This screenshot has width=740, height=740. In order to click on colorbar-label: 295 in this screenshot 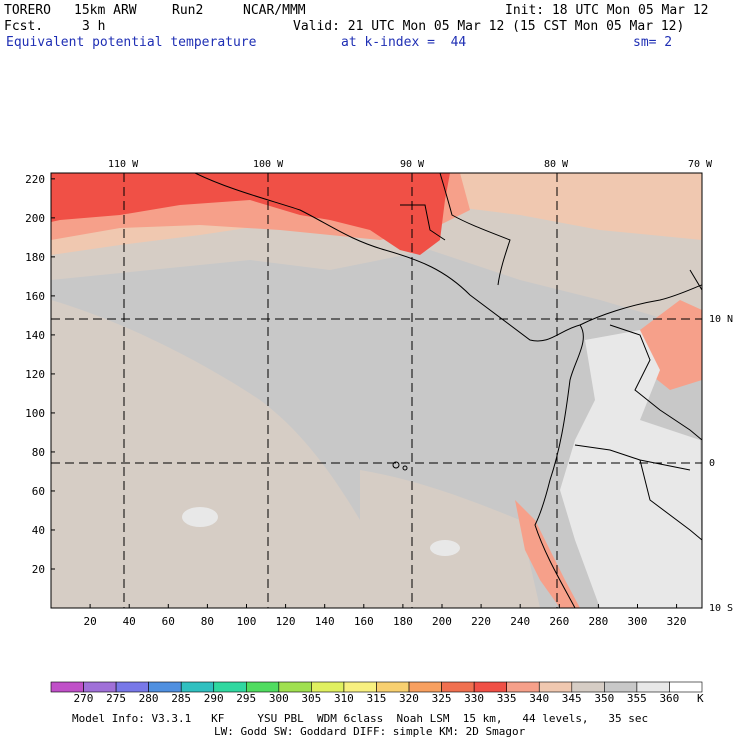, I will do `click(246, 698)`.